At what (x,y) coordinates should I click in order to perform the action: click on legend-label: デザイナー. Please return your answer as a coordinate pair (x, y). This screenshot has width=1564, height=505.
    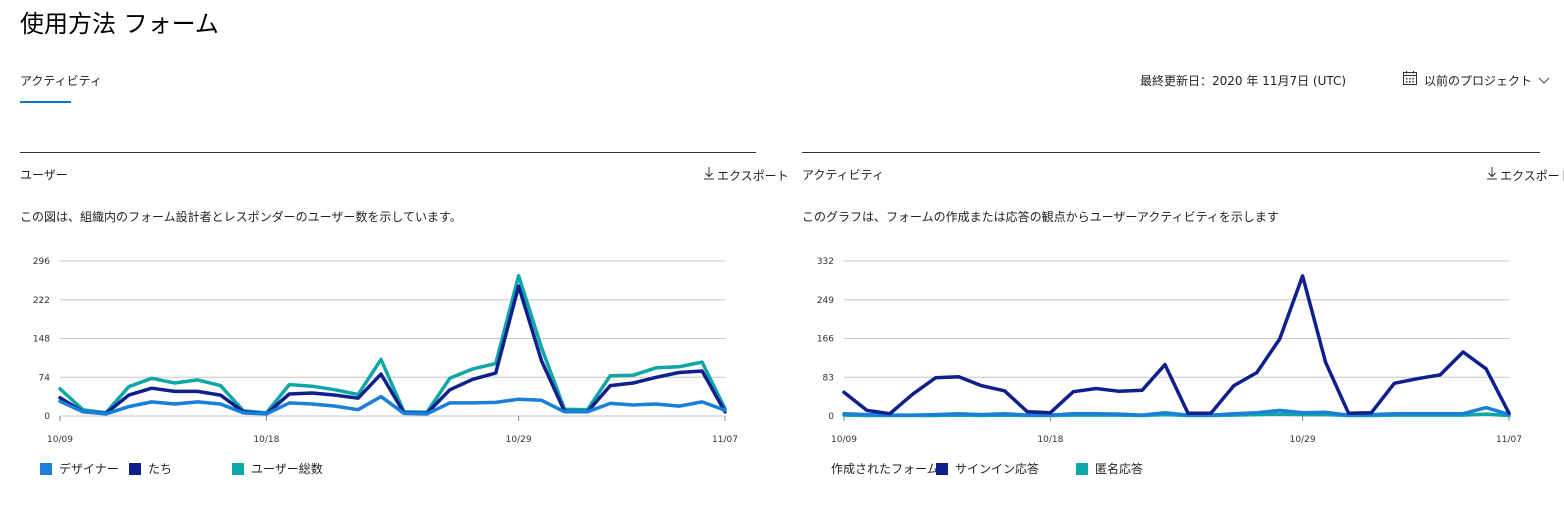
    Looking at the image, I should click on (89, 469).